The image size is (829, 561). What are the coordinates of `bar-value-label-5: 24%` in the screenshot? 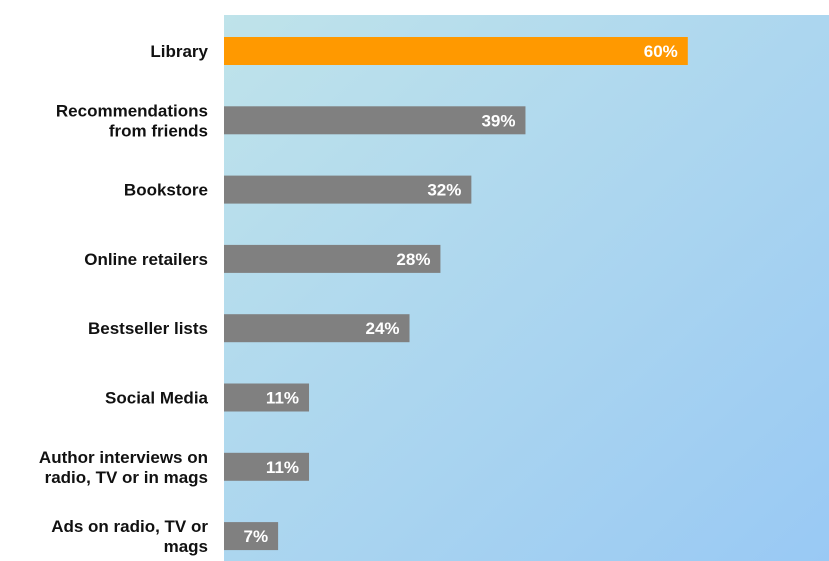 It's located at (382, 328).